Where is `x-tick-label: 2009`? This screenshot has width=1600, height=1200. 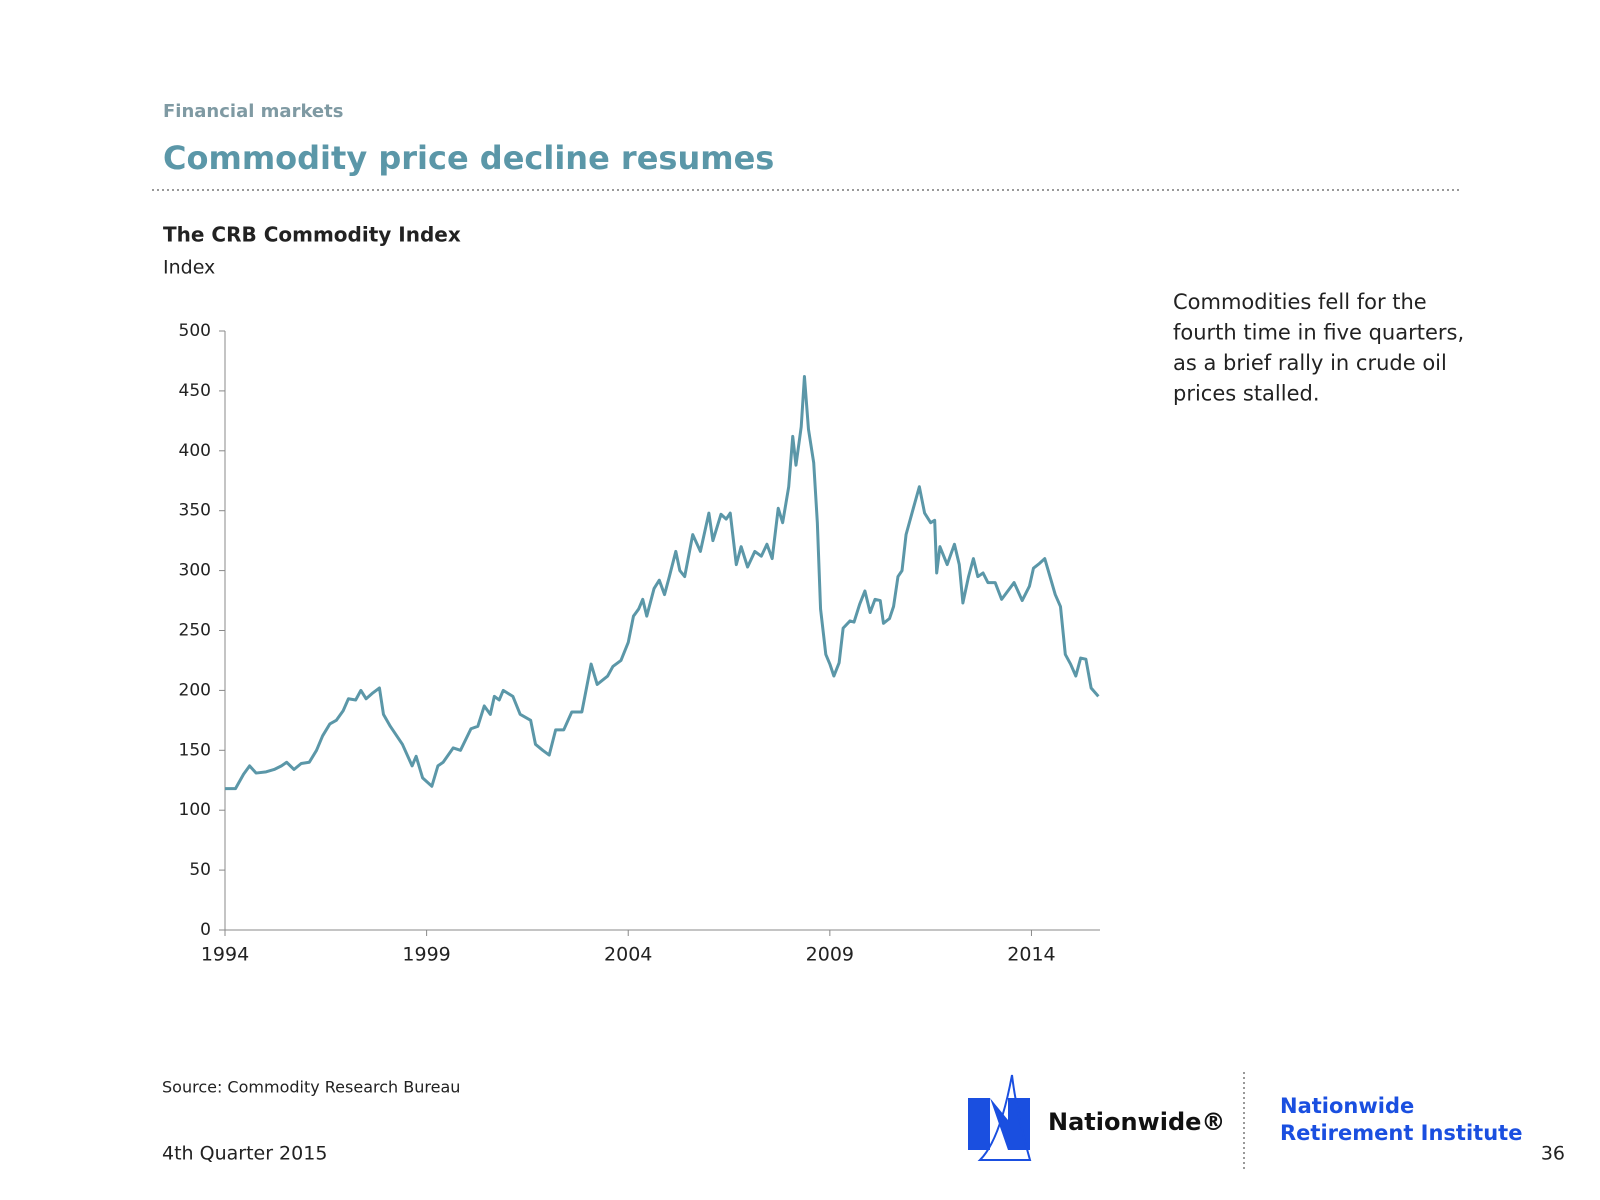 x-tick-label: 2009 is located at coordinates (830, 955).